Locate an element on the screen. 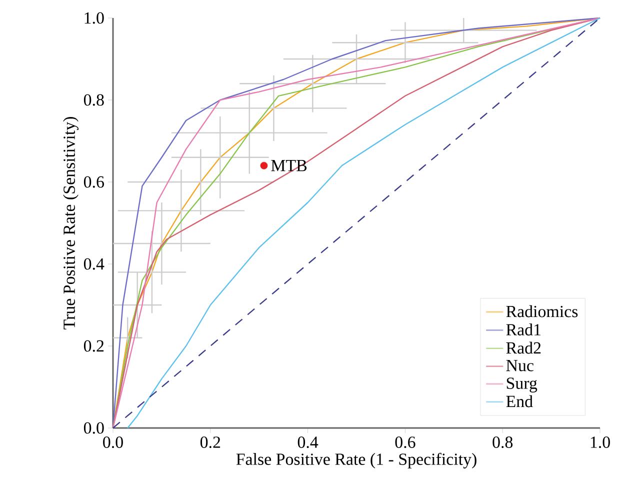 Image resolution: width=625 pixels, height=503 pixels. y-tick-label: 0.6 is located at coordinates (94, 182).